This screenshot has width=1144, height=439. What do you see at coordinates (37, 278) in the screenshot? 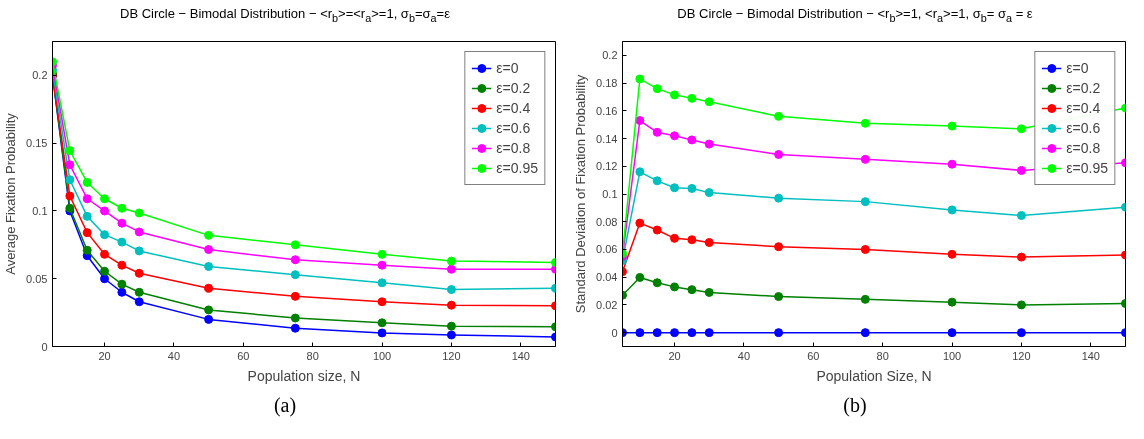
I see `y-tick-label: 0.05` at bounding box center [37, 278].